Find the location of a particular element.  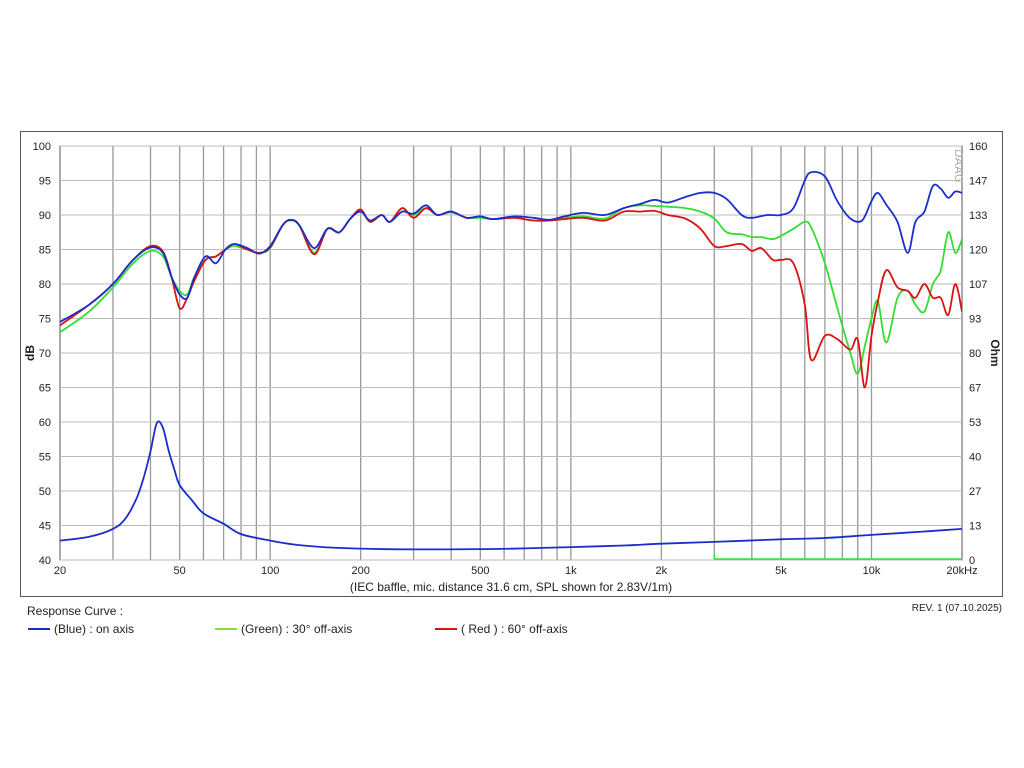

y2-tick-label: 13 is located at coordinates (975, 527).